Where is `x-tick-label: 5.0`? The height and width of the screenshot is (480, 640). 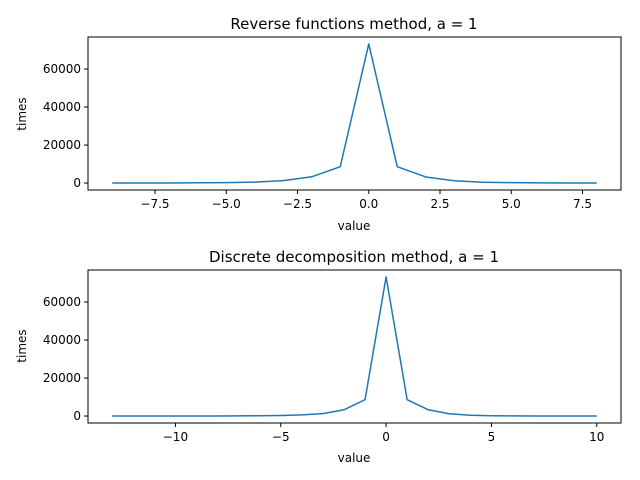
x-tick-label: 5.0 is located at coordinates (511, 204).